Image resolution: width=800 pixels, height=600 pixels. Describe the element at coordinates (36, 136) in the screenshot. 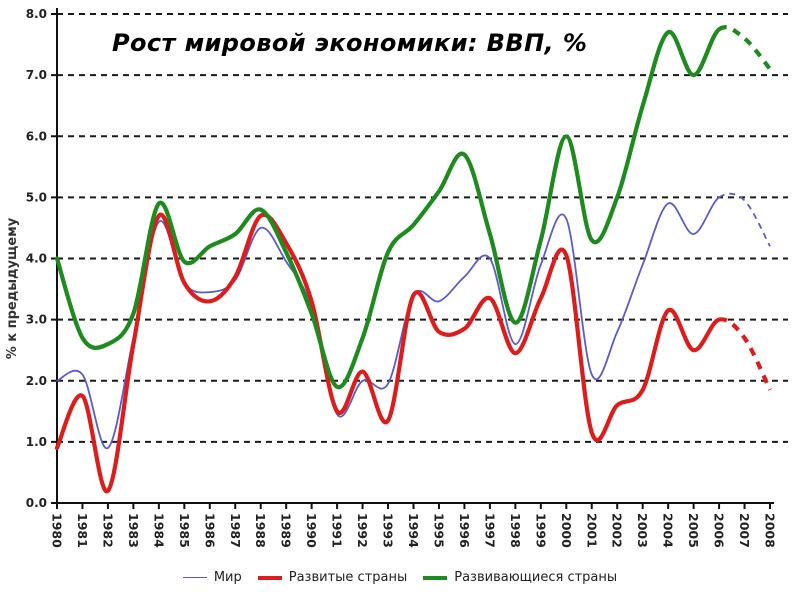

I see `y-tick-label: 6.0` at that location.